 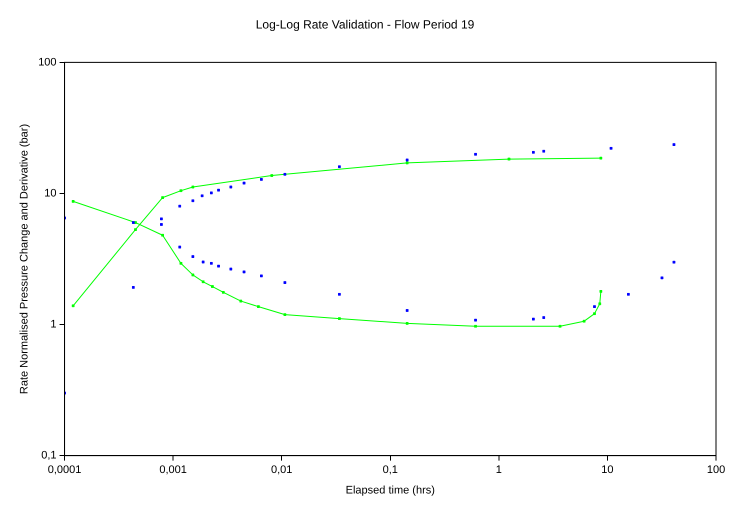 I want to click on y-tick-label: 10, so click(x=50, y=194).